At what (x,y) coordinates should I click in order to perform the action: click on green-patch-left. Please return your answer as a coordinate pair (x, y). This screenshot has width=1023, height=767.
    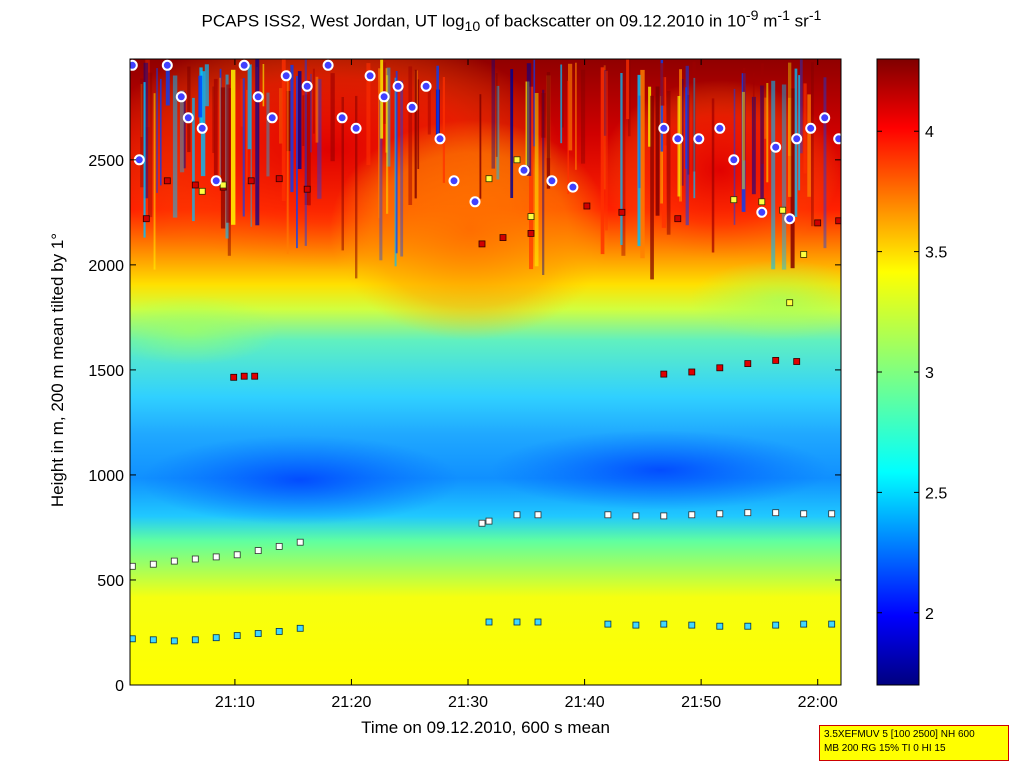
    Looking at the image, I should click on (205, 330).